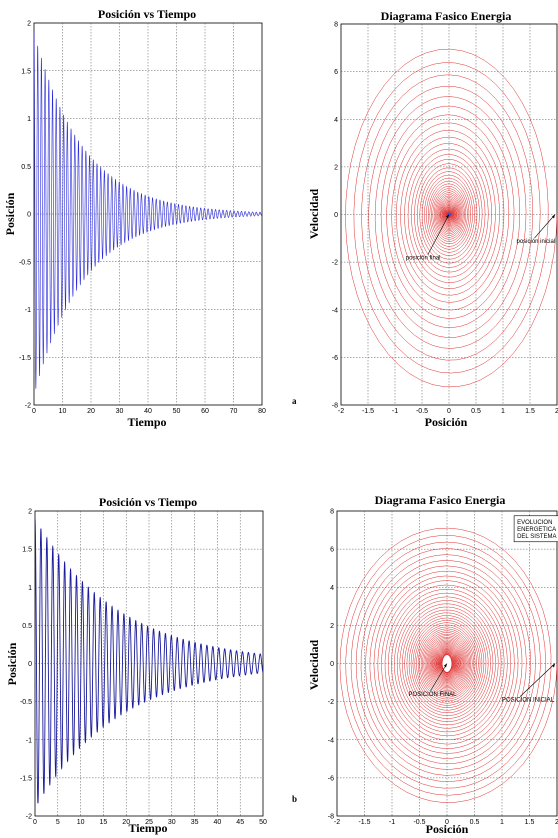 This screenshot has height=838, width=558. I want to click on x-tick-label: 1, so click(503, 411).